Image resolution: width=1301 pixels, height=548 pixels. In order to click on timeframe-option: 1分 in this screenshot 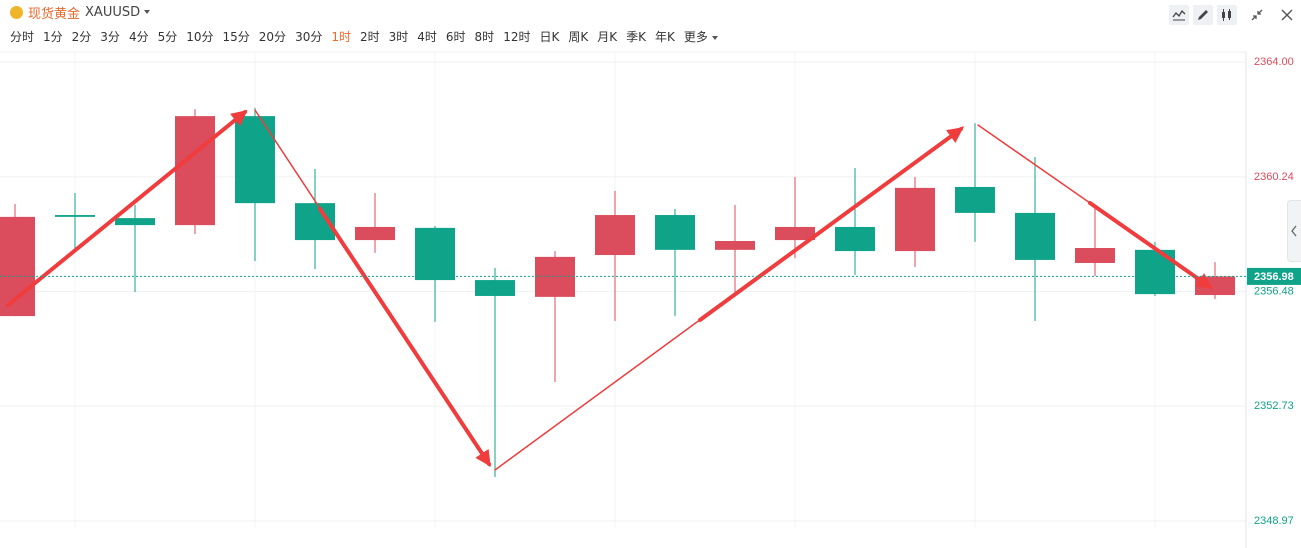, I will do `click(53, 37)`.